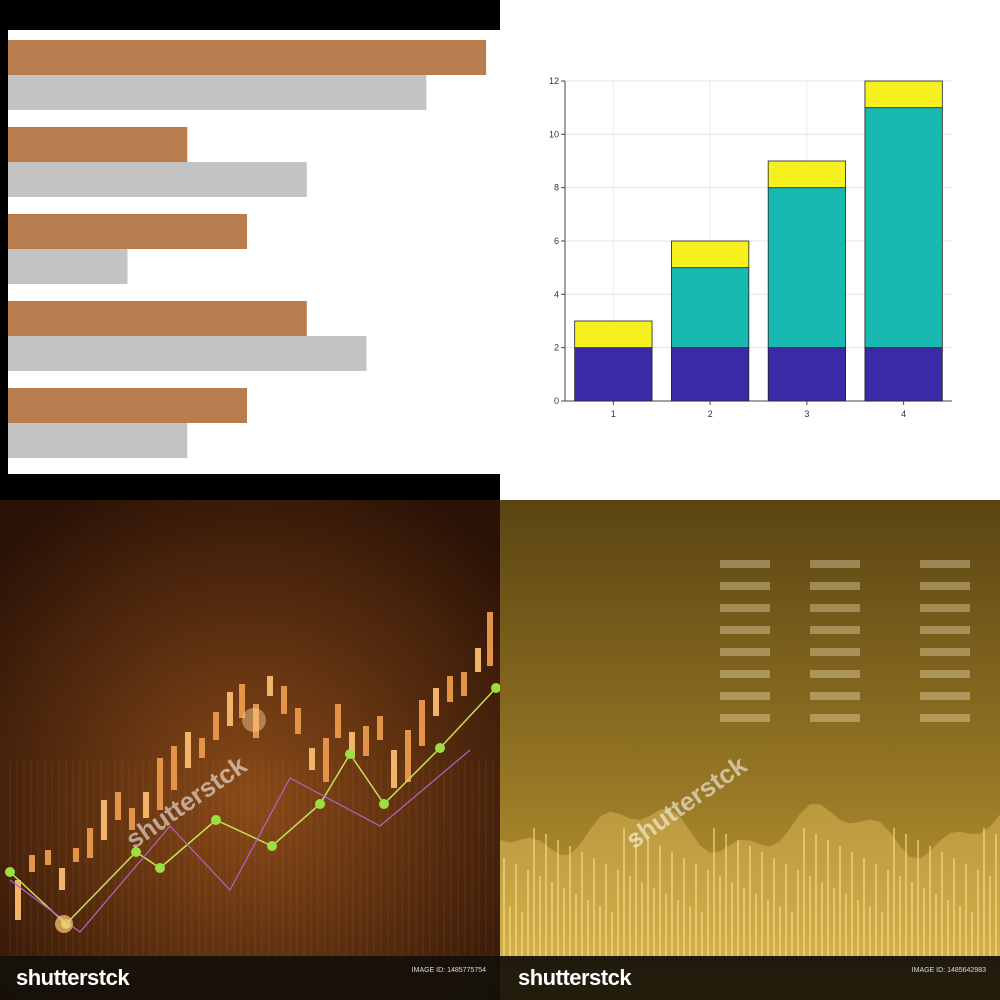 This screenshot has height=1000, width=1000. What do you see at coordinates (710, 254) in the screenshot?
I see `stack-segment-s3-c2` at bounding box center [710, 254].